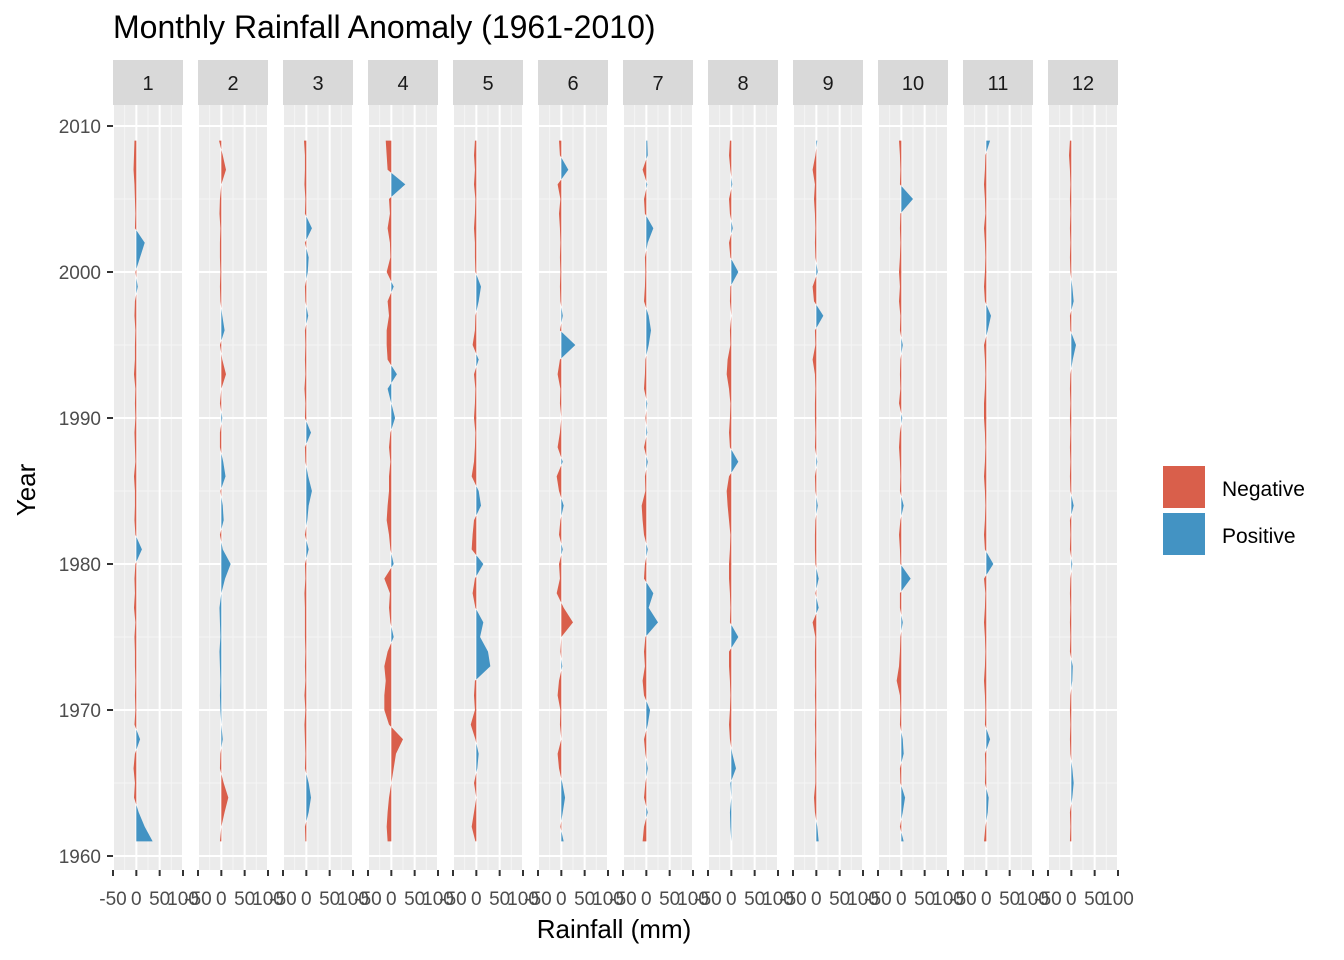 Image resolution: width=1344 pixels, height=960 pixels. Describe the element at coordinates (998, 465) in the screenshot. I see `facet-panel-11: 11` at that location.